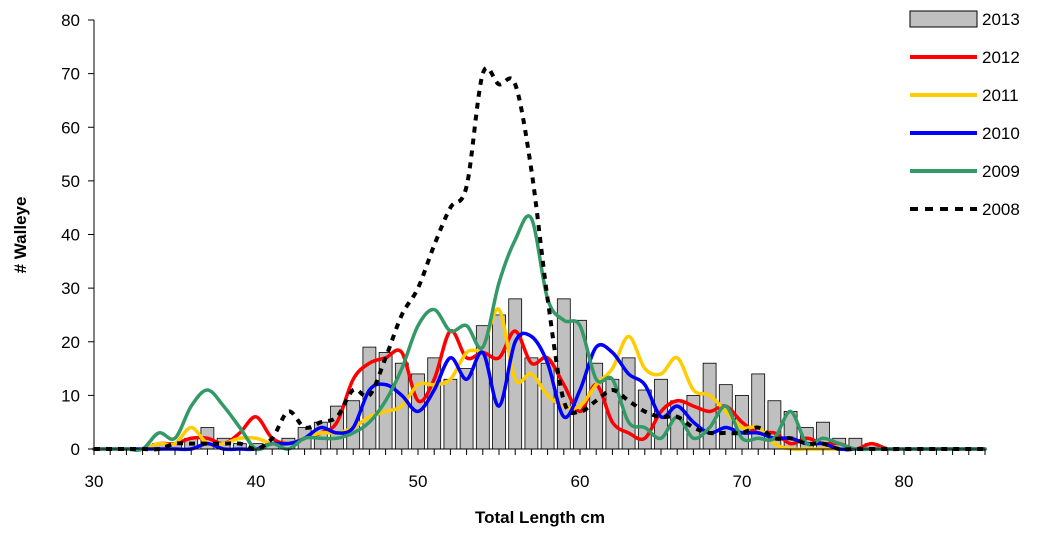  I want to click on x-tick-label-40: 40, so click(256, 481).